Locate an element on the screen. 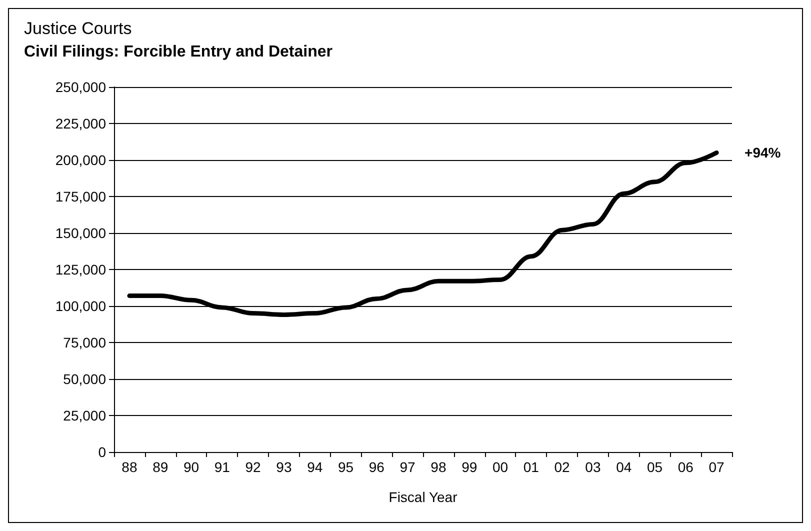  x-tick-label: 95 is located at coordinates (346, 467).